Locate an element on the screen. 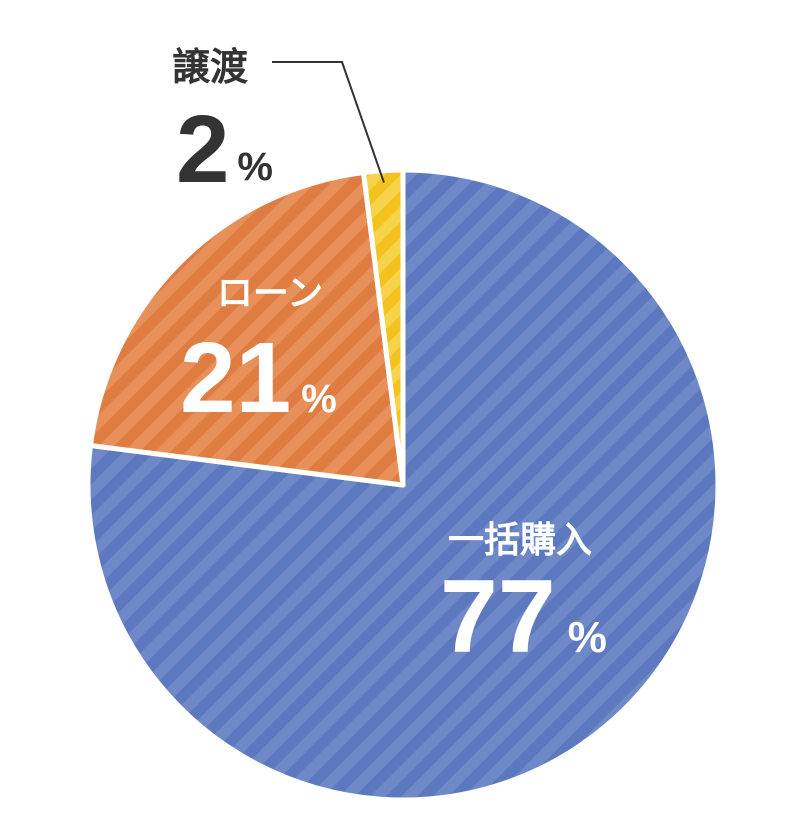  slice-label-2: 譲渡 is located at coordinates (210, 67).